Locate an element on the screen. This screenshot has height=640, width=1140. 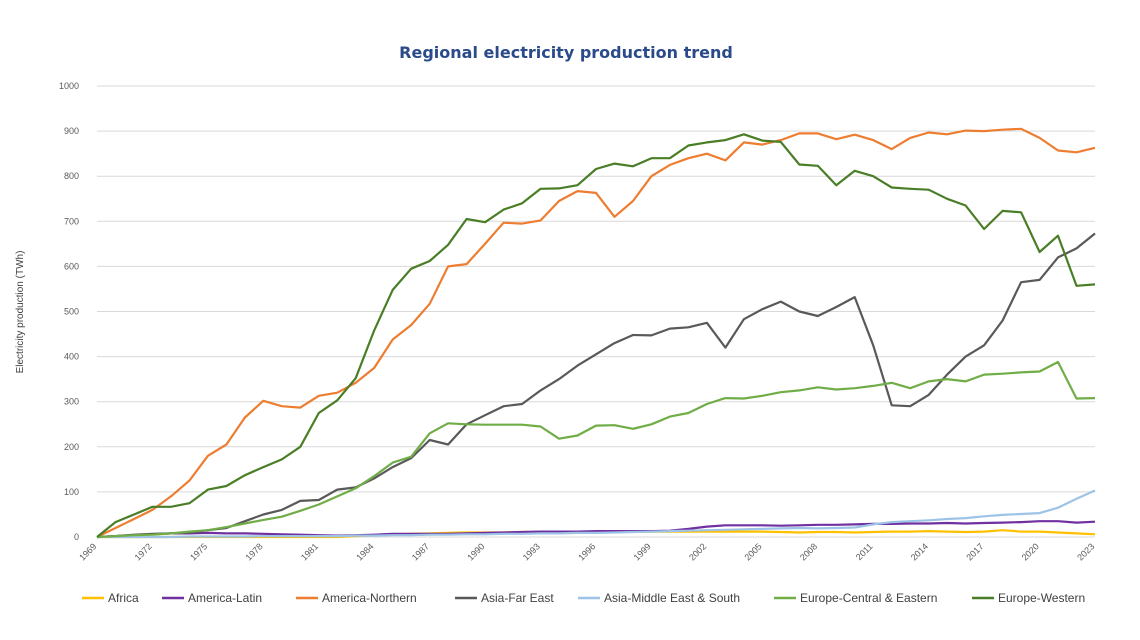
x-tick-label: 2023 is located at coordinates (1085, 551).